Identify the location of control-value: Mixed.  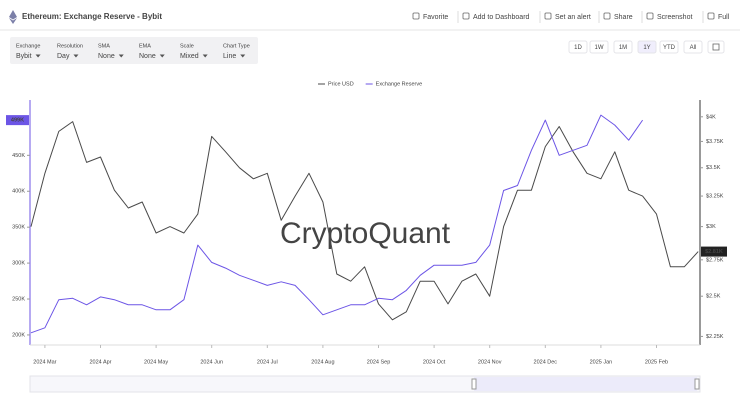
(189, 56).